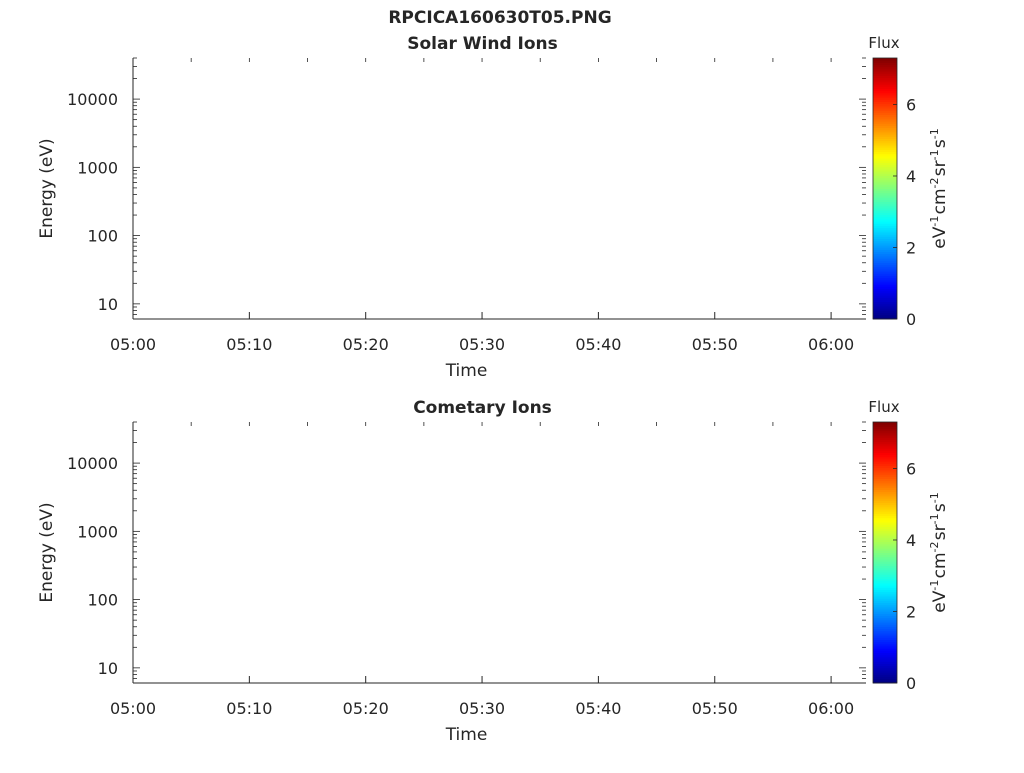  What do you see at coordinates (715, 344) in the screenshot?
I see `x-tick-label: 05:50` at bounding box center [715, 344].